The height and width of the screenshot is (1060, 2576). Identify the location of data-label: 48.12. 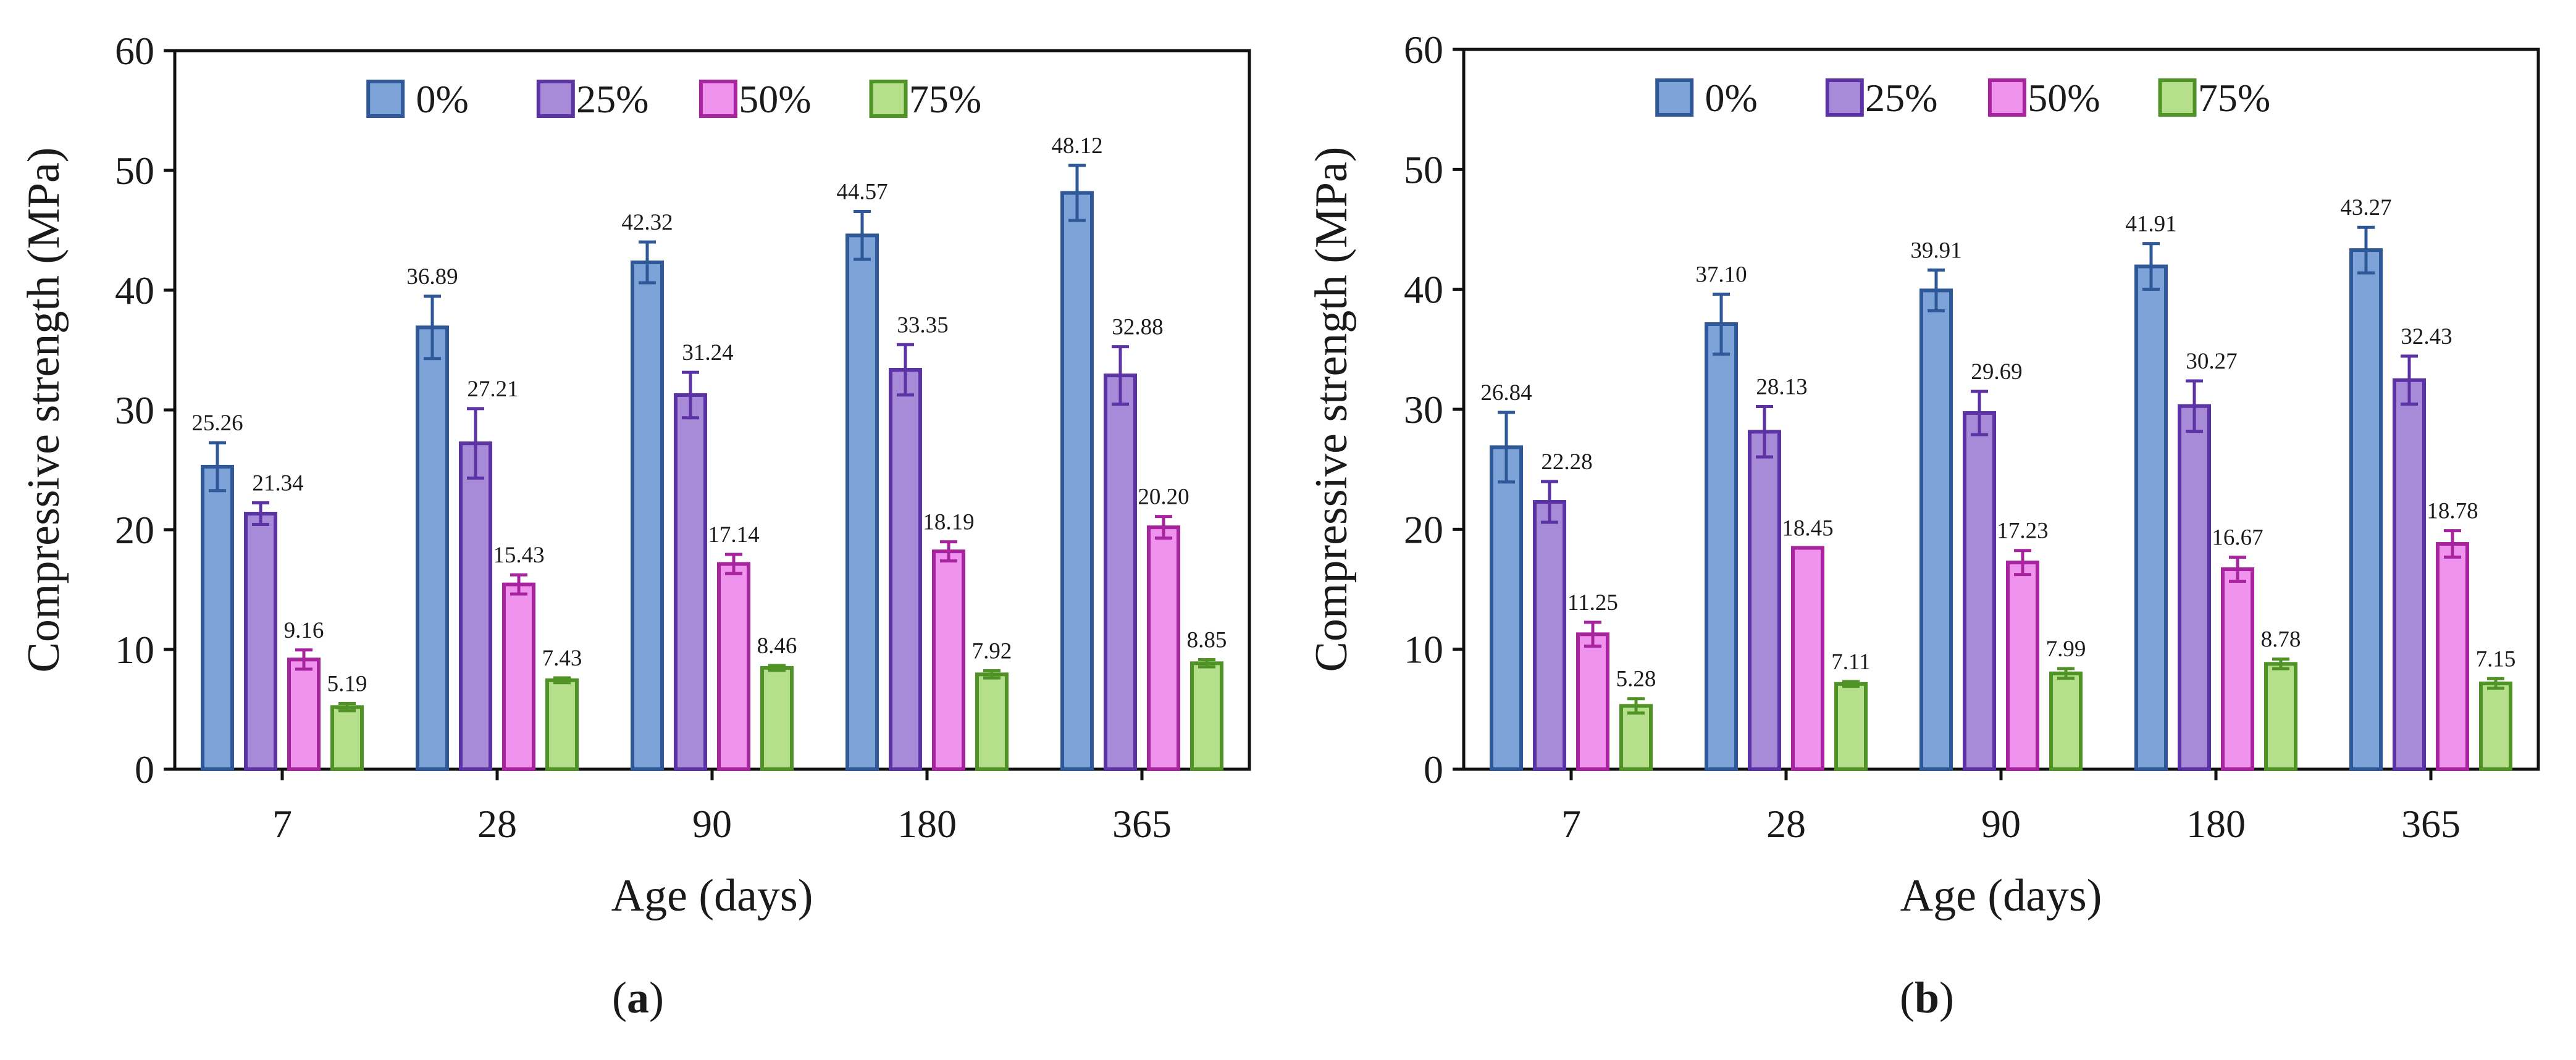
(1076, 146).